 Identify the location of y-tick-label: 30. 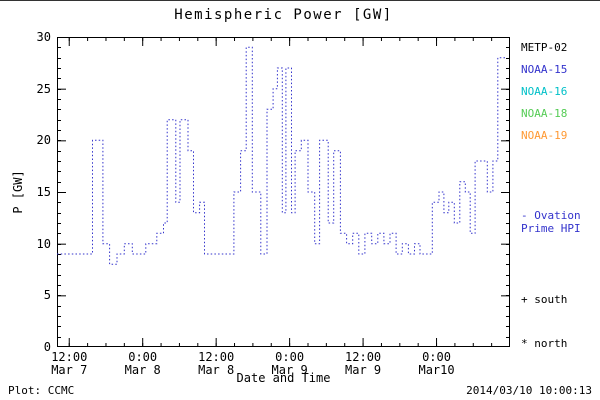
(43, 37).